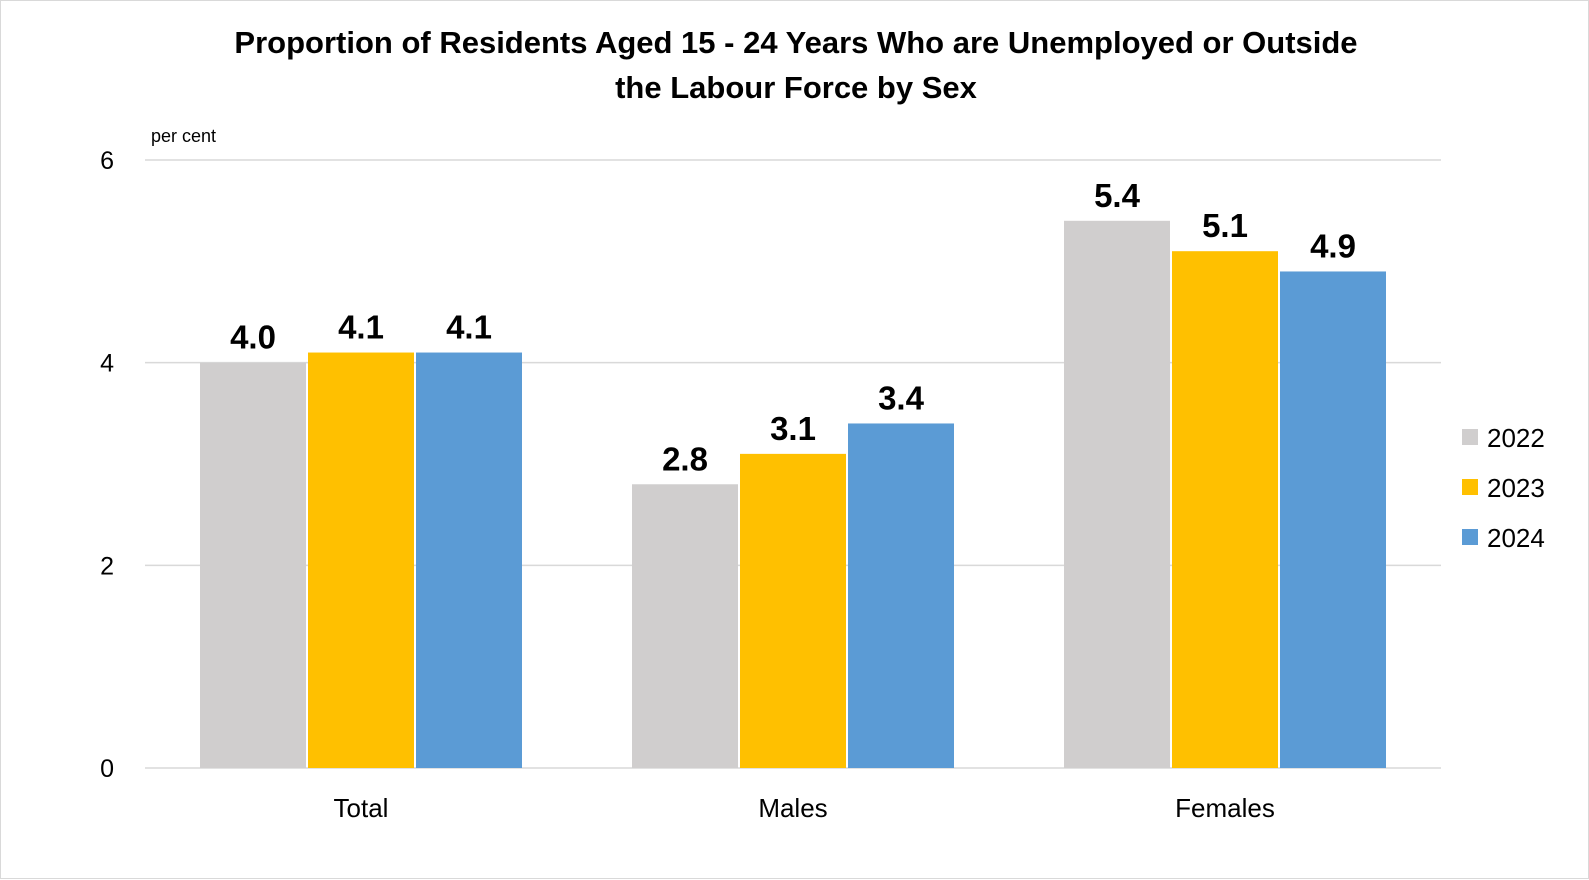  Describe the element at coordinates (183, 136) in the screenshot. I see `y-axis-unit-label: per cent` at that location.